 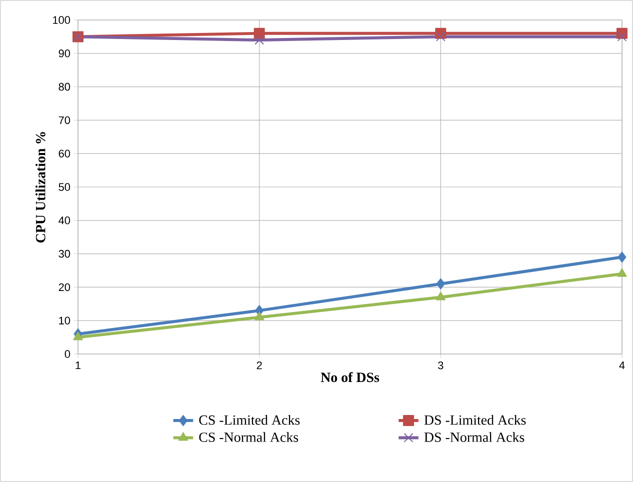 What do you see at coordinates (350, 377) in the screenshot?
I see `x-axis-title: No of DSs` at bounding box center [350, 377].